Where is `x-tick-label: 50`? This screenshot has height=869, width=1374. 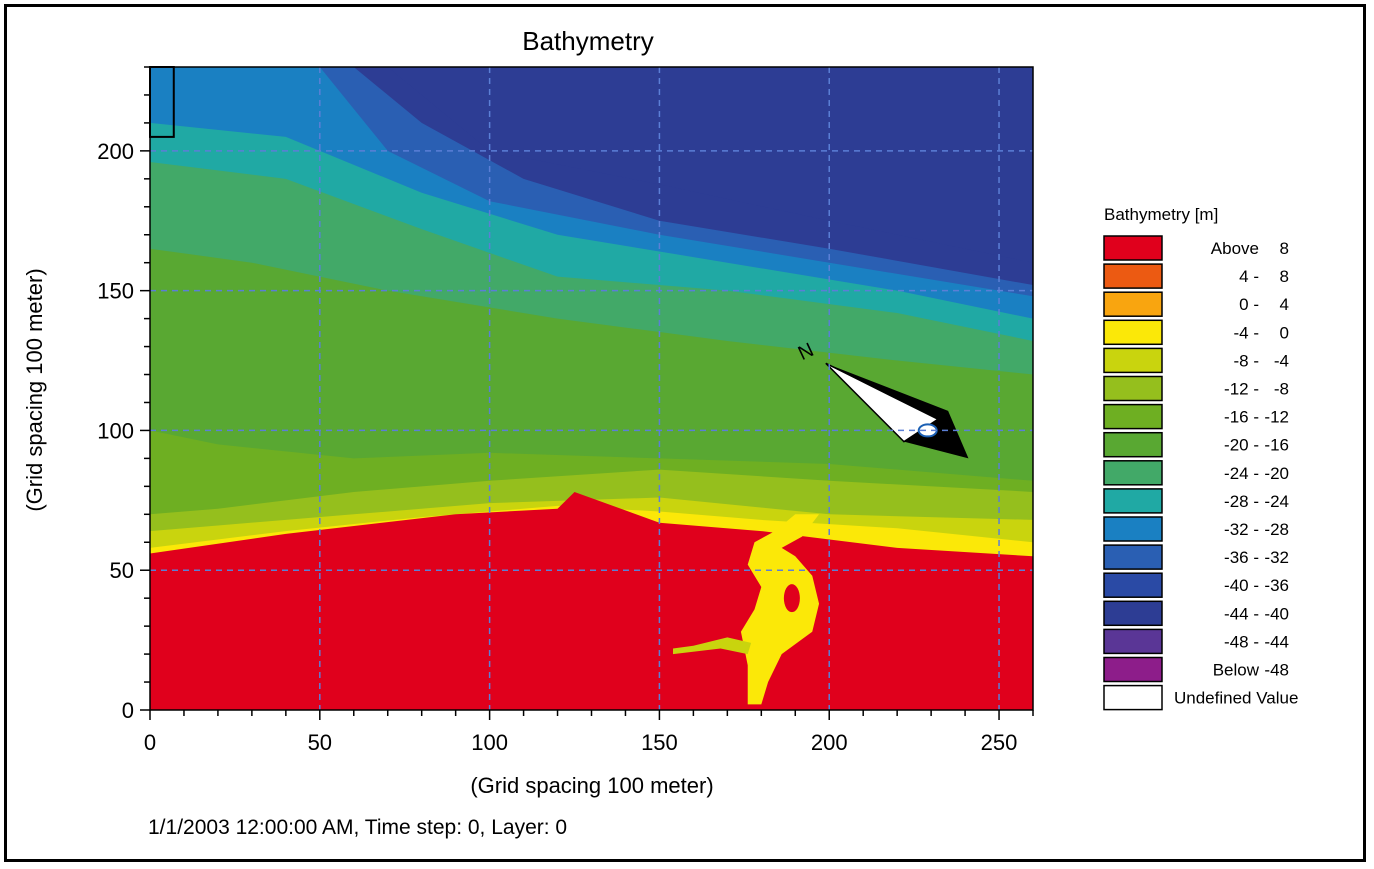
x-tick-label: 50 is located at coordinates (320, 742).